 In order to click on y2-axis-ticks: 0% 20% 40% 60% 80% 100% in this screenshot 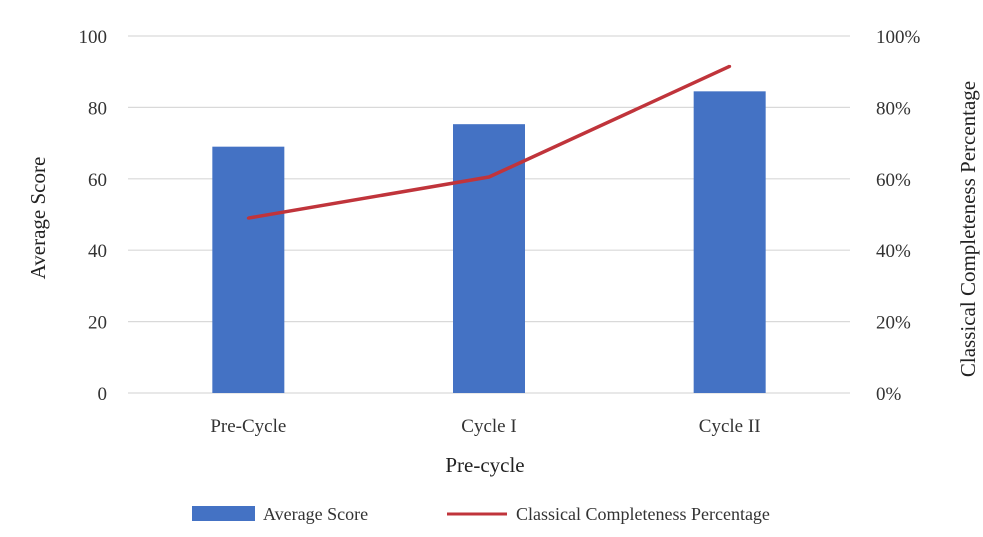, I will do `click(898, 216)`.